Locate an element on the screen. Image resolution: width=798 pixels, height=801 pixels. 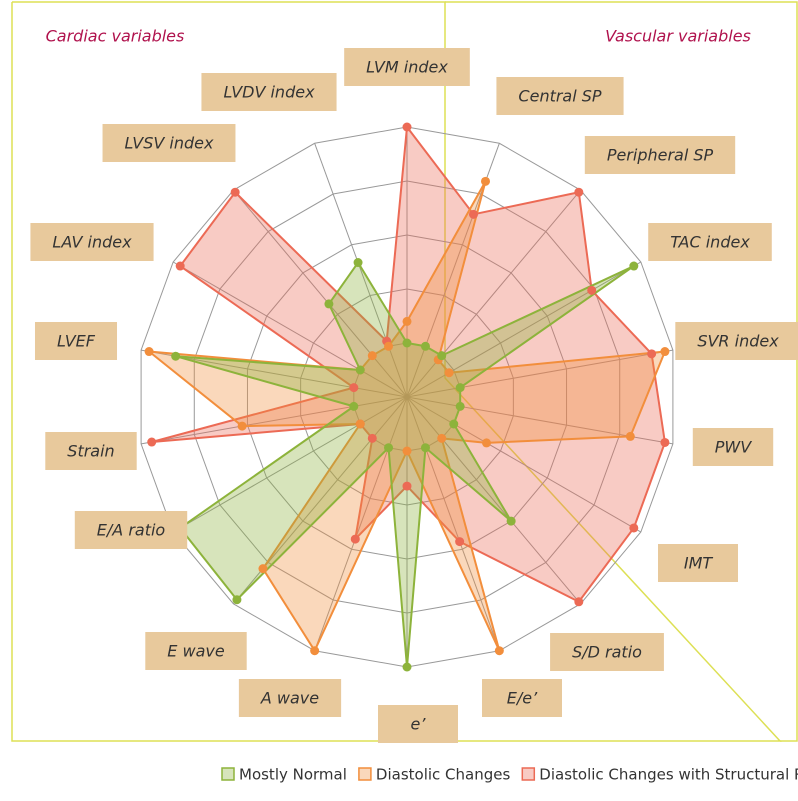
legend-label: Diastolic Changes is located at coordinates (443, 775).